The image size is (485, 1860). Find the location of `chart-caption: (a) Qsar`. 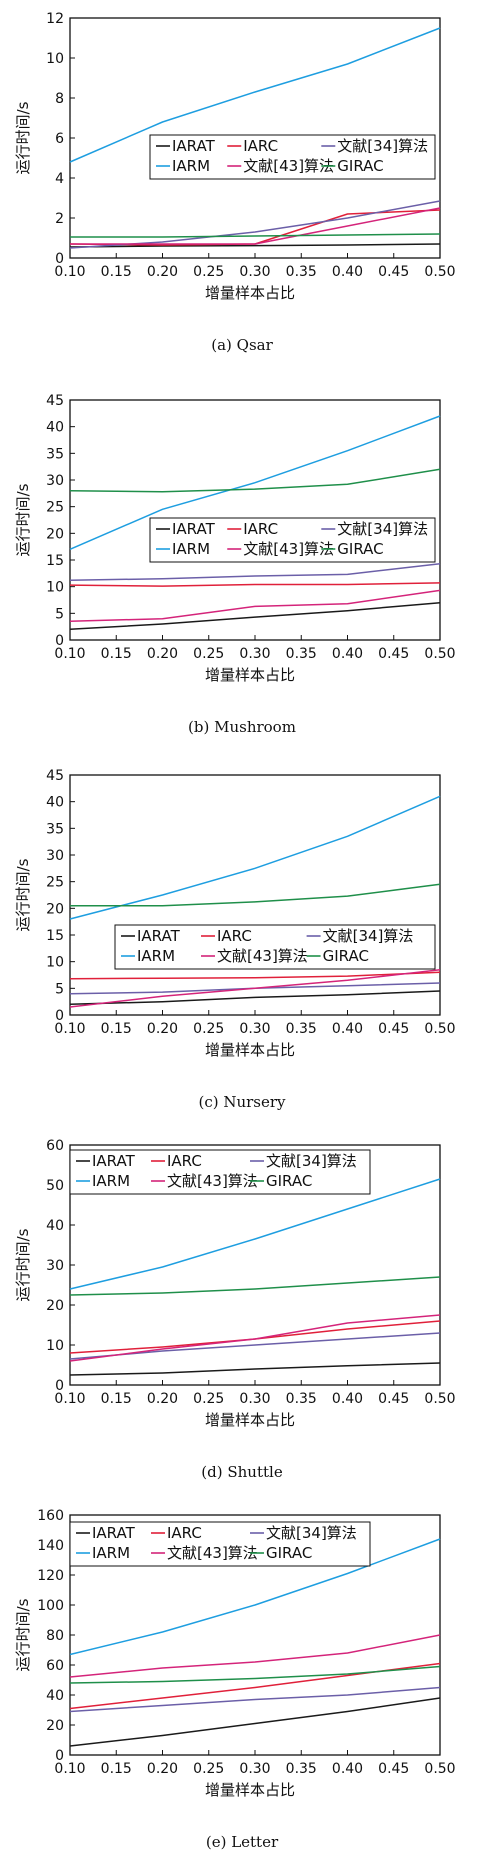

chart-caption: (a) Qsar is located at coordinates (242, 345).